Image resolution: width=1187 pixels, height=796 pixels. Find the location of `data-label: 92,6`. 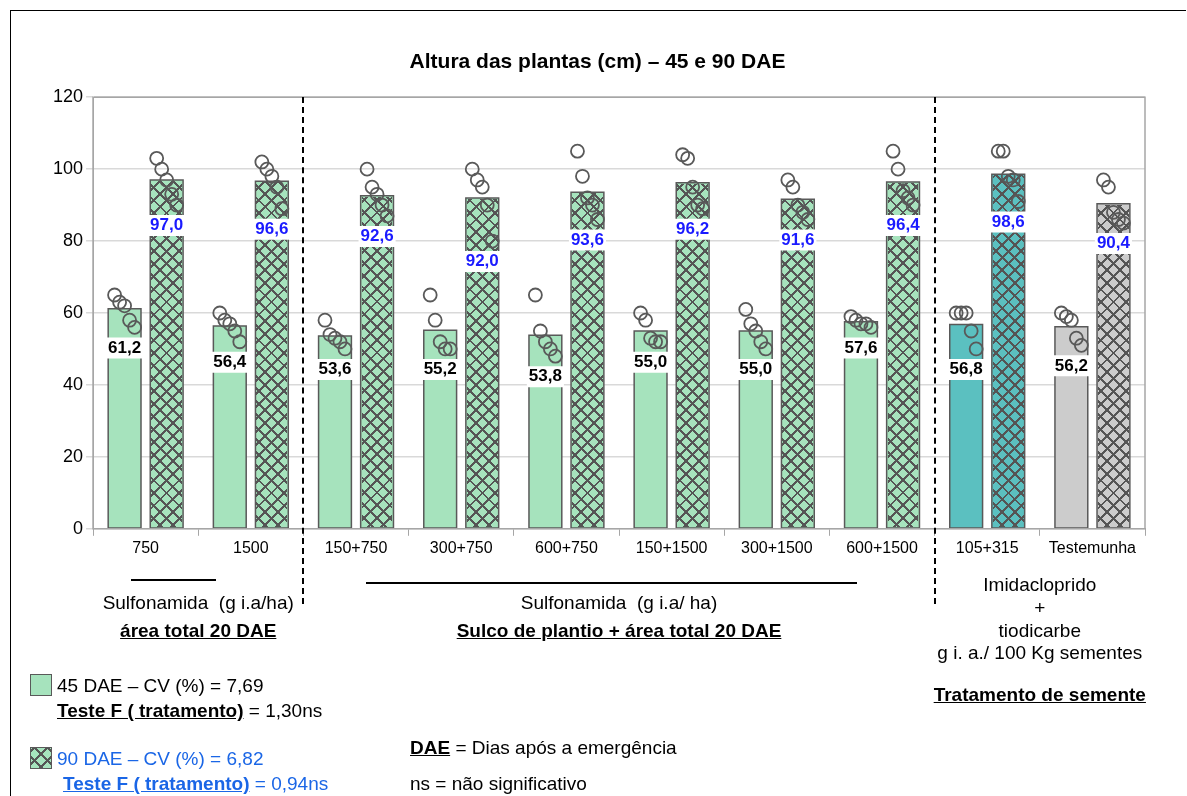

data-label: 92,6 is located at coordinates (377, 236).